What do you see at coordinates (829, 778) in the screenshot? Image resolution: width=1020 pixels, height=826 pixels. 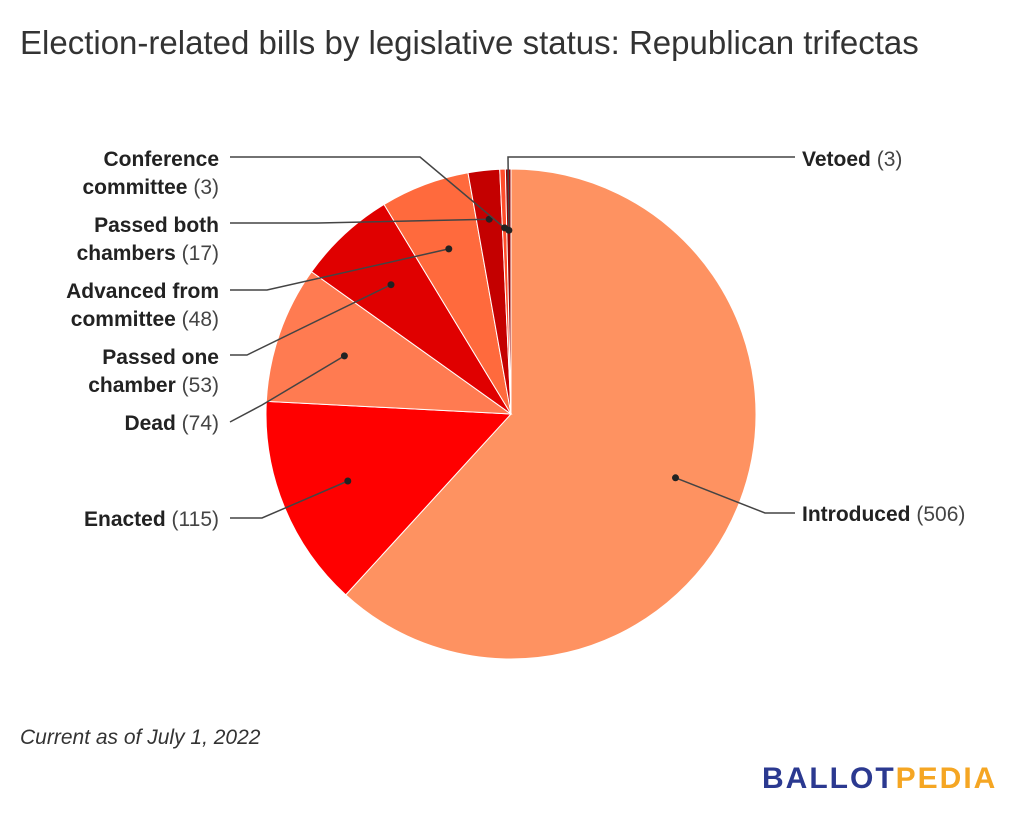 I see `logo-part-1: BALLOT` at bounding box center [829, 778].